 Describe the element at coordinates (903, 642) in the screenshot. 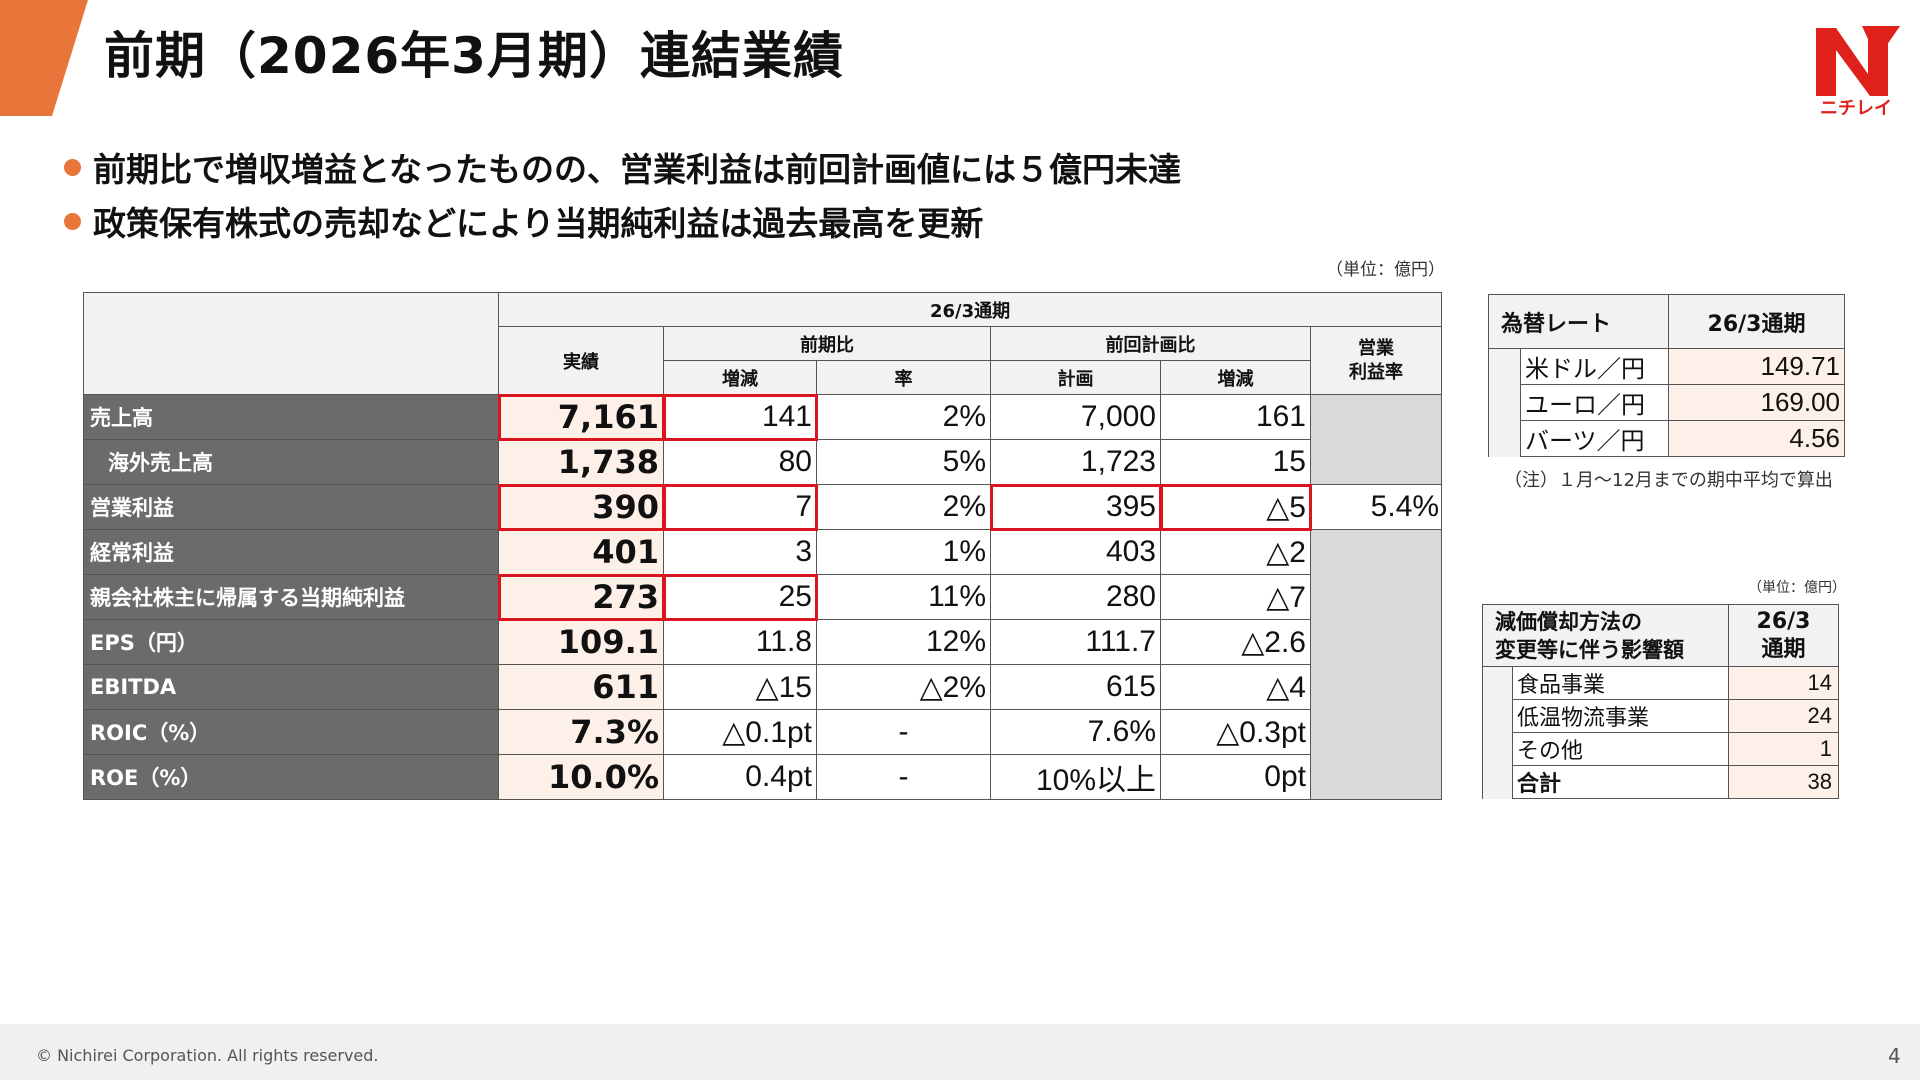

I see `yoy-rate-value: 12%` at that location.